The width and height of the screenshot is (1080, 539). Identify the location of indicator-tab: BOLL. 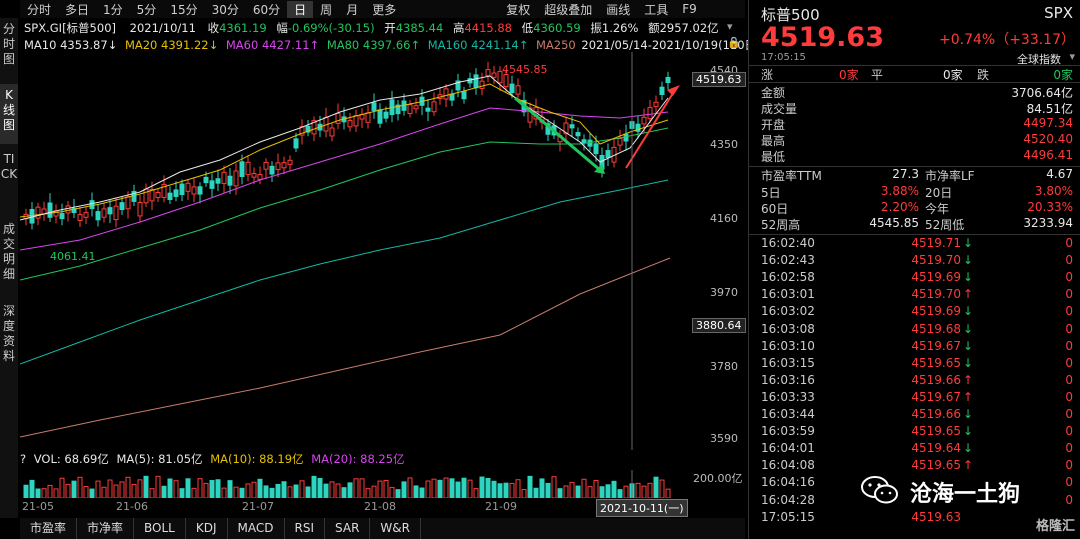
(160, 528).